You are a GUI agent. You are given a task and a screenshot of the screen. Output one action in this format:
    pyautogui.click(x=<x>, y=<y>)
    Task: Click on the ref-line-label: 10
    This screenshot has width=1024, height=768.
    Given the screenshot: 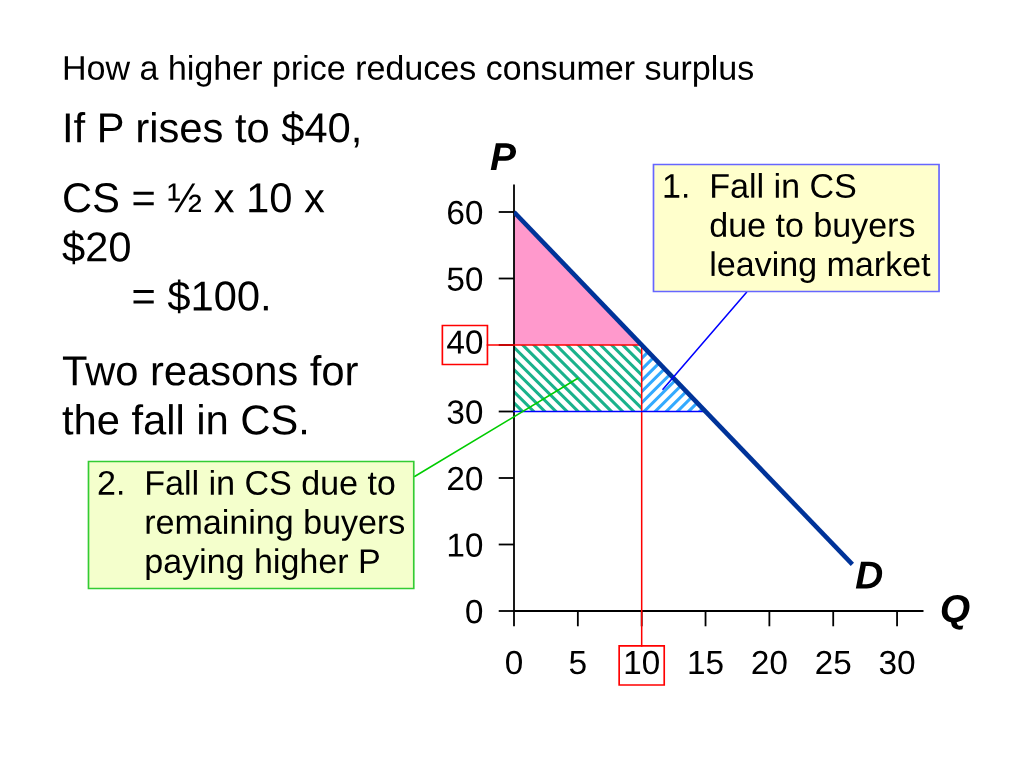 What is the action you would take?
    pyautogui.click(x=642, y=662)
    